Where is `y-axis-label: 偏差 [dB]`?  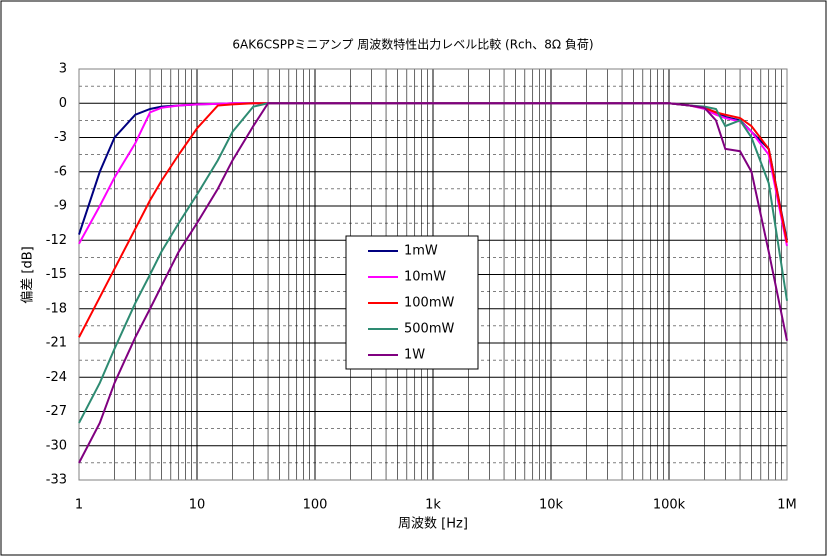 y-axis-label: 偏差 [dB] is located at coordinates (28, 274).